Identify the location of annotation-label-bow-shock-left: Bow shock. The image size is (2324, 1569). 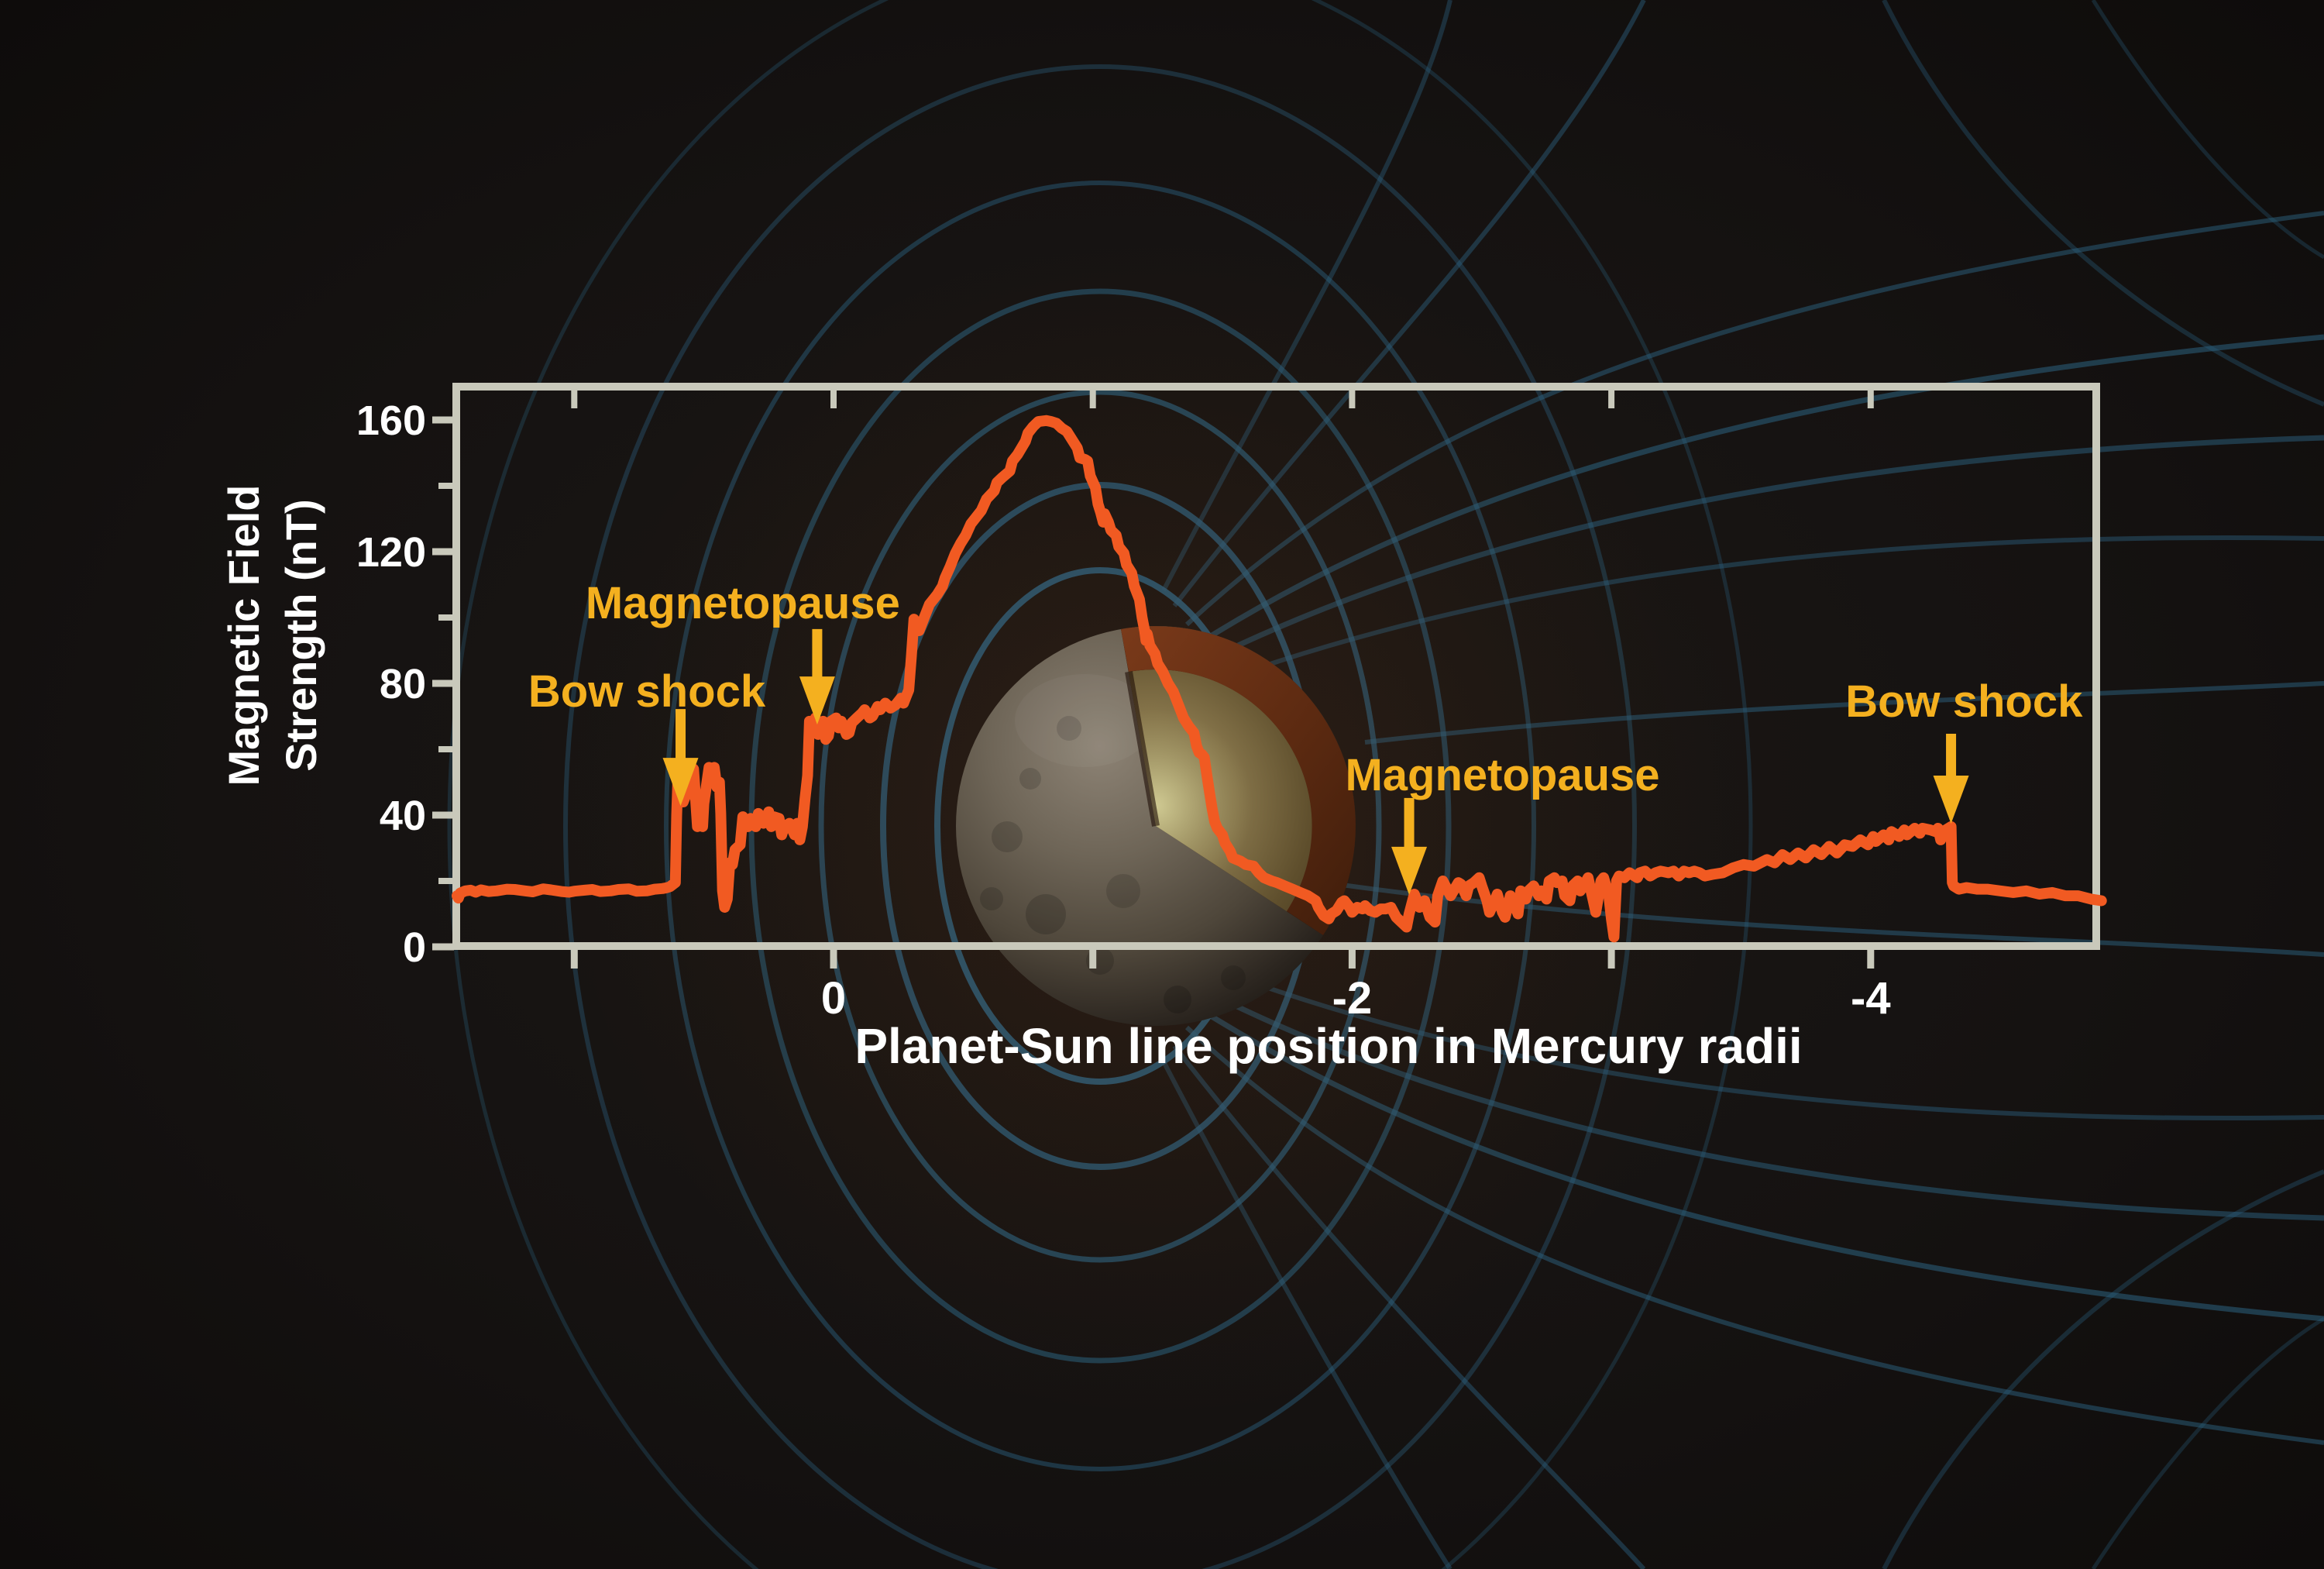
(647, 692).